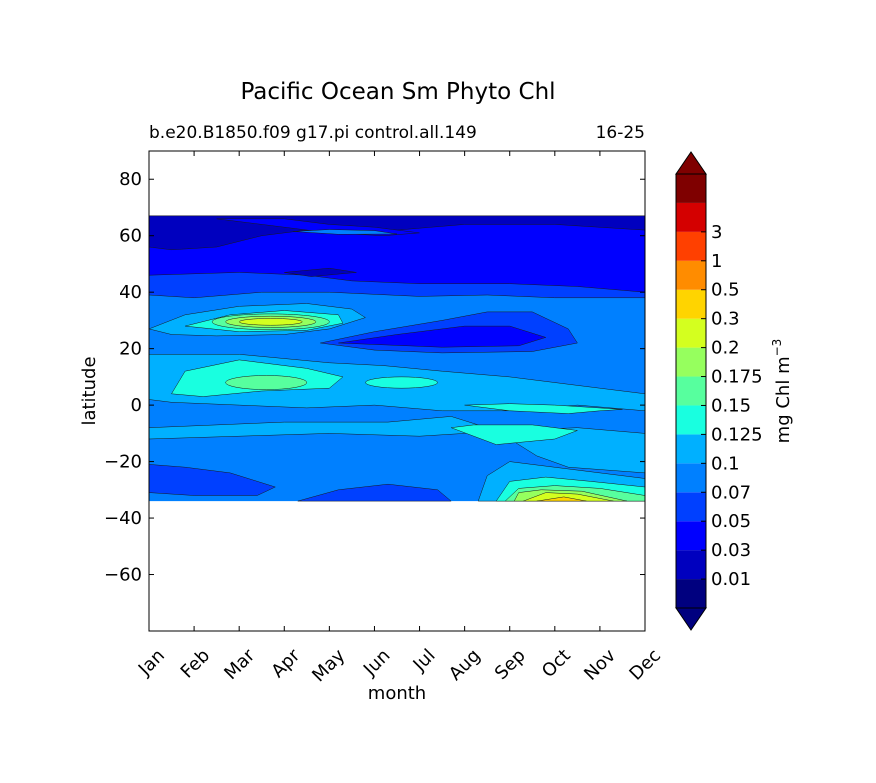  Describe the element at coordinates (239, 664) in the screenshot. I see `x-tick-label: Mar` at that location.